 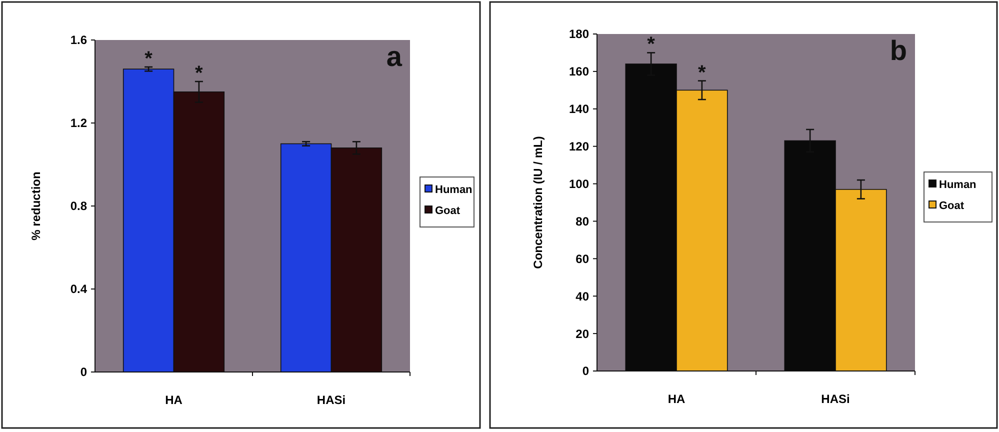 What do you see at coordinates (79, 206) in the screenshot?
I see `y-tick-label: 0.8` at bounding box center [79, 206].